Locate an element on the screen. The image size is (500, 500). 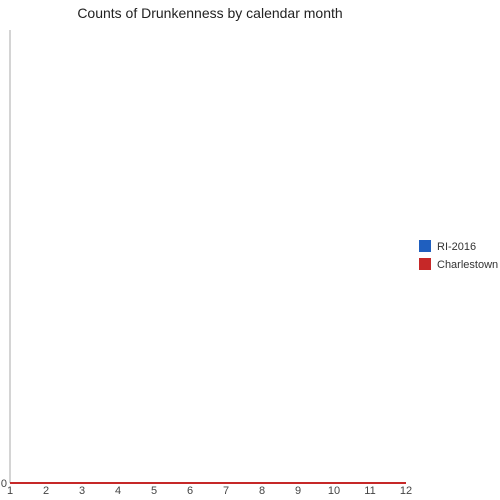
x-tick-label: 7 is located at coordinates (226, 491).